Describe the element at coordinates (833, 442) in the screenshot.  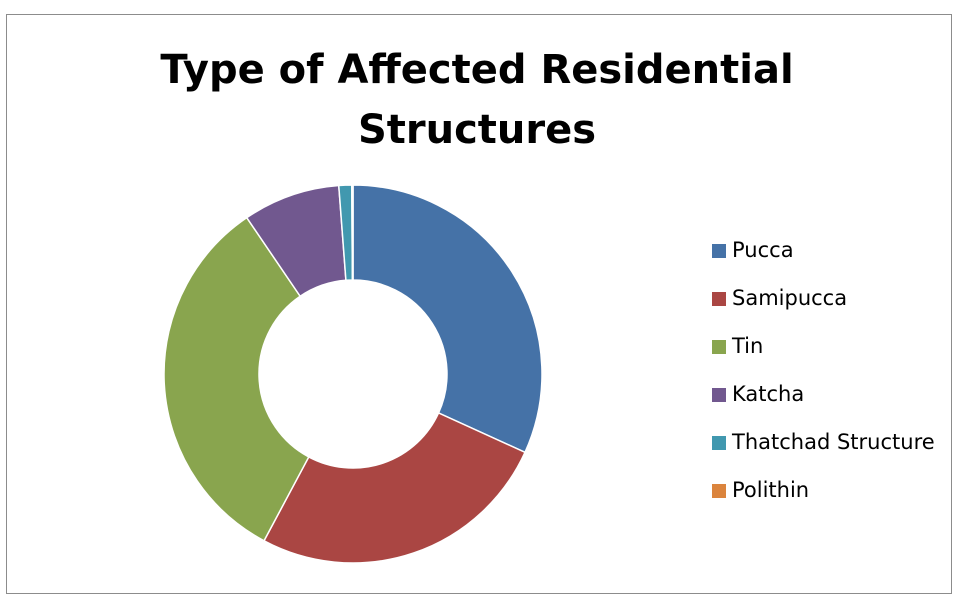
I see `legend-label: Thatchad Structure` at that location.